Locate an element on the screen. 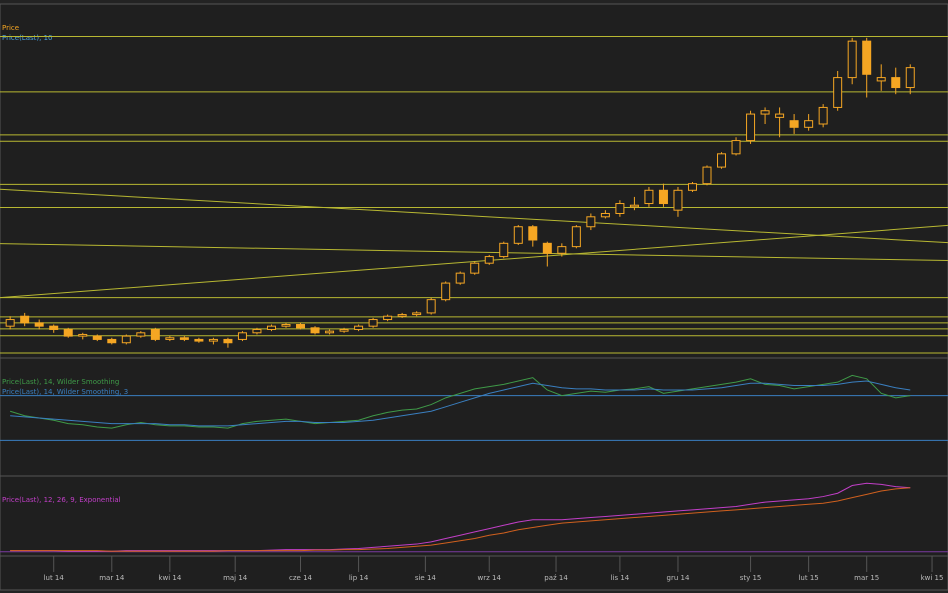 The width and height of the screenshot is (948, 593). x-tick-label: lip 14 is located at coordinates (359, 578).